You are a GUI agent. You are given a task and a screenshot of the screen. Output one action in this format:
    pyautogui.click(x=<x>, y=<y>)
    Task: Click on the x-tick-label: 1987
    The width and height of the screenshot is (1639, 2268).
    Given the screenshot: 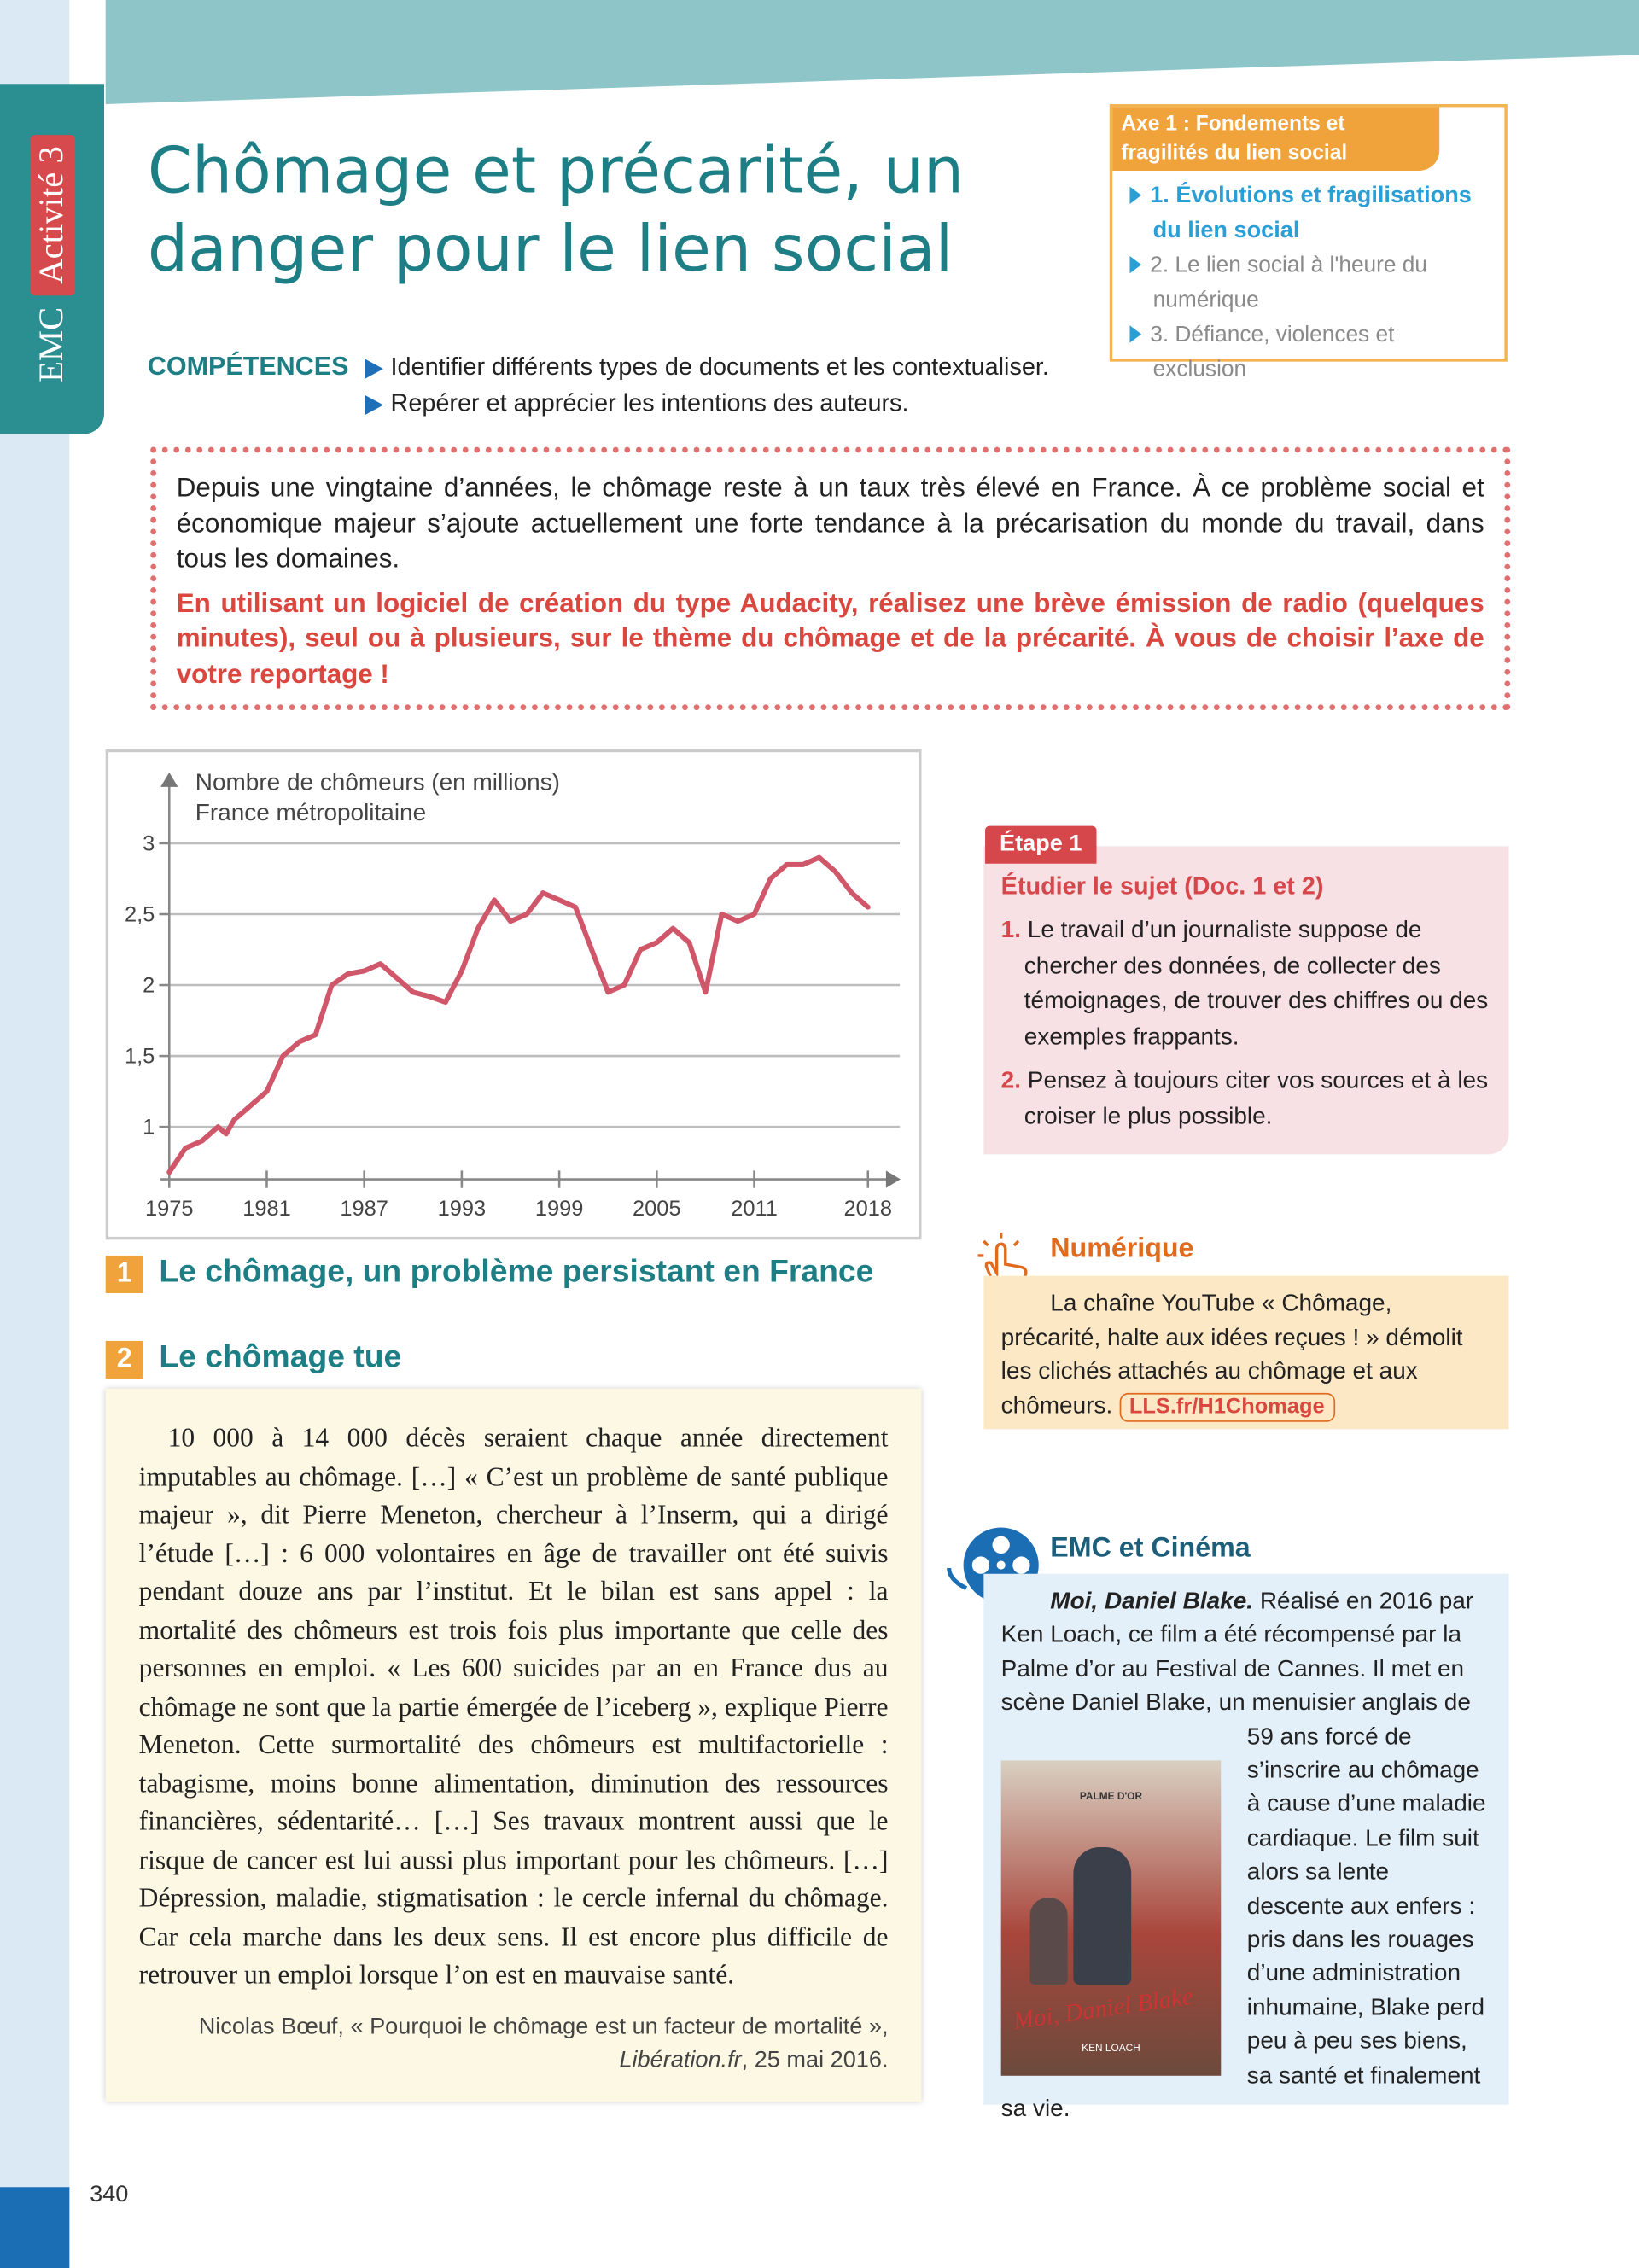 What is the action you would take?
    pyautogui.click(x=364, y=1209)
    